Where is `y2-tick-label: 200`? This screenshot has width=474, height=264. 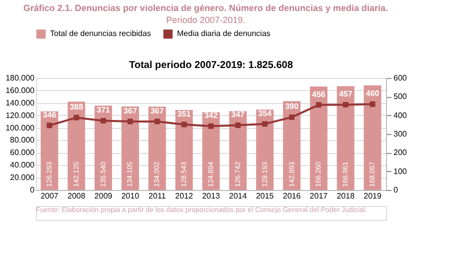 y2-tick-label: 200 is located at coordinates (401, 153).